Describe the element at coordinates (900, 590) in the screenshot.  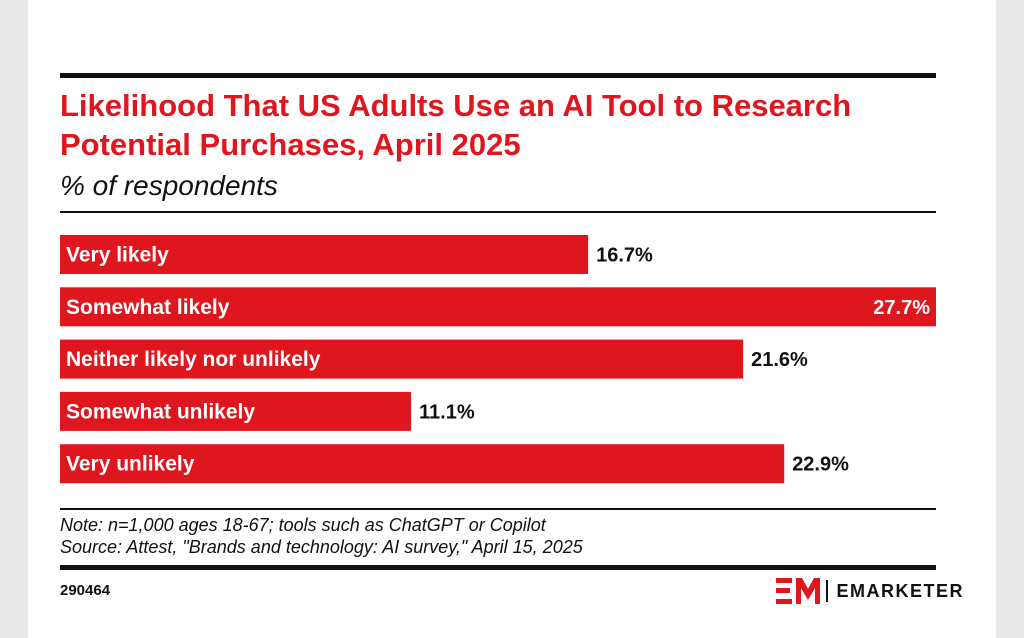
I see `brand-name: EMARKETER` at that location.